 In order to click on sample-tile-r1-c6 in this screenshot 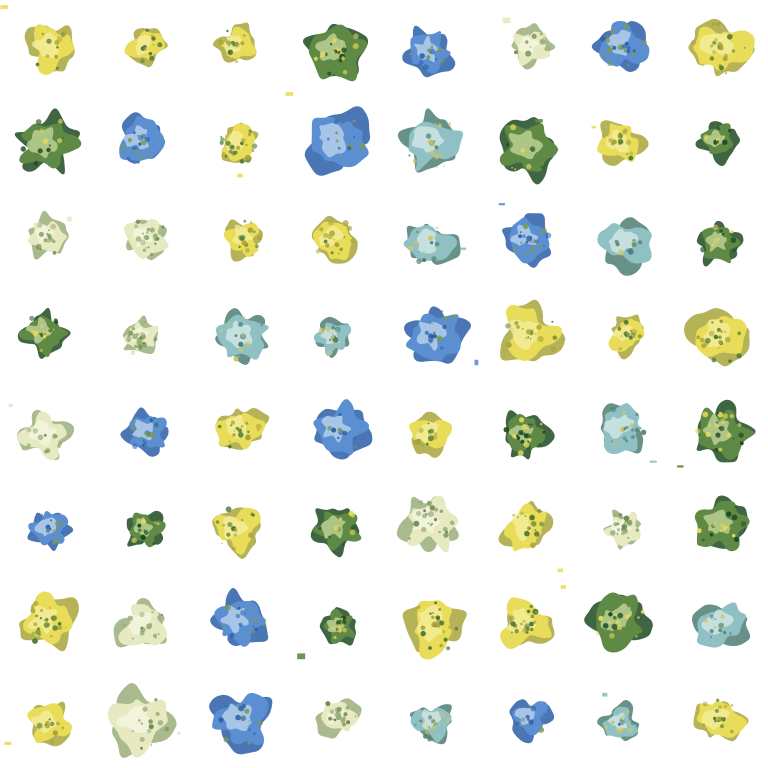, I will do `click(530, 43)`.